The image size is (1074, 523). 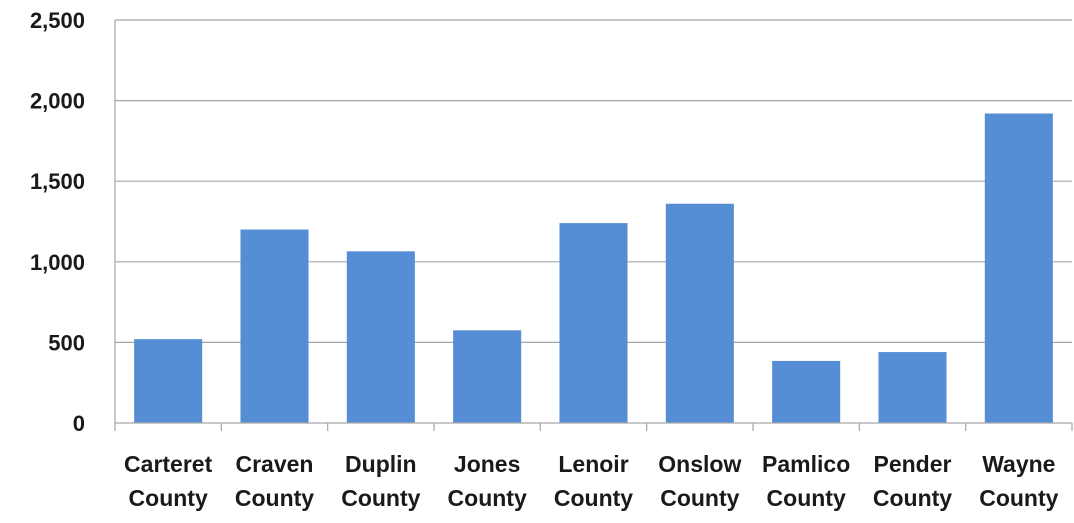 I want to click on x-tick-label: Lenoir County, so click(x=593, y=481).